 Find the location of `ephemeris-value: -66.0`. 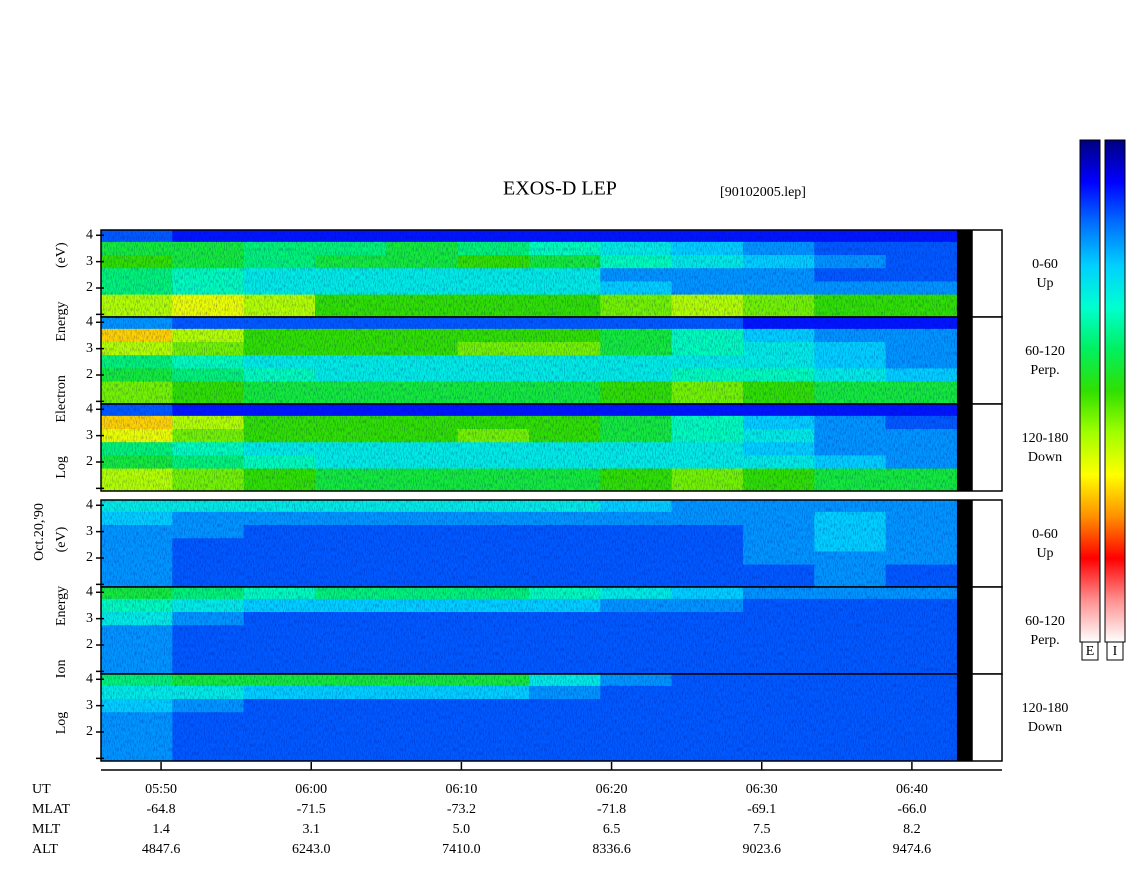

ephemeris-value: -66.0 is located at coordinates (911, 809).